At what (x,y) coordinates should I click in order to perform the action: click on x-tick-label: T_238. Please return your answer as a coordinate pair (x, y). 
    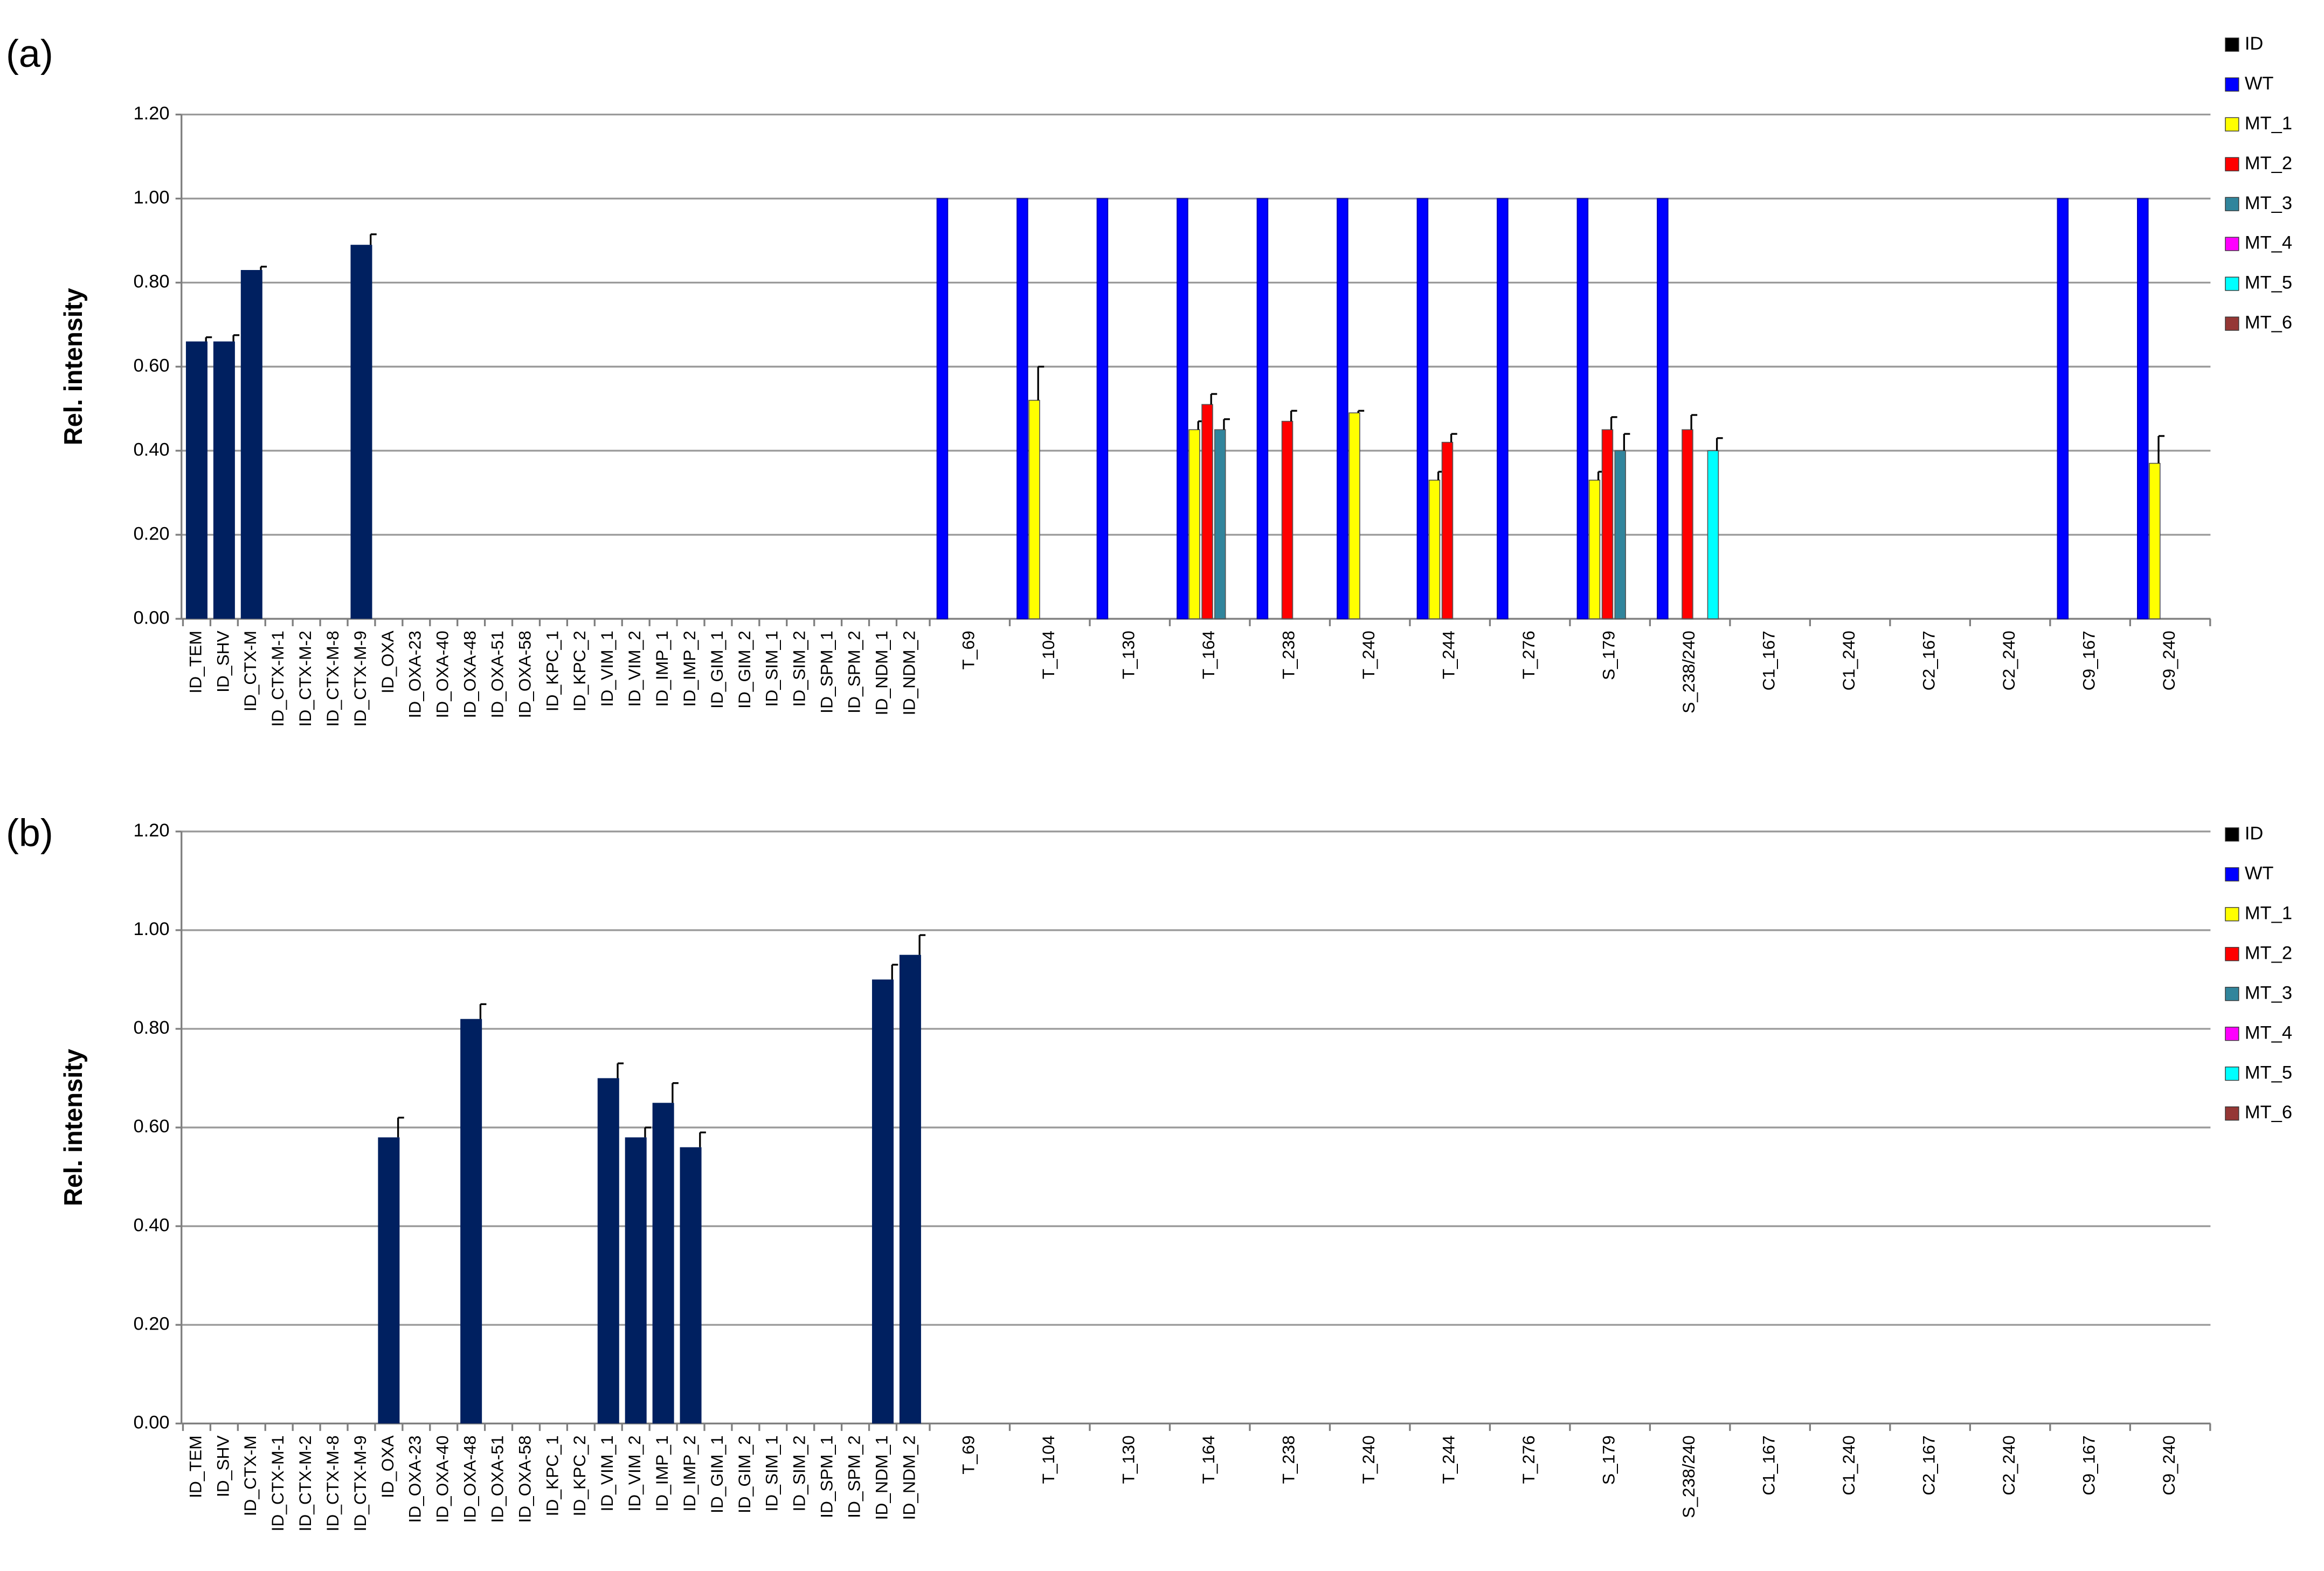
    Looking at the image, I should click on (1288, 1459).